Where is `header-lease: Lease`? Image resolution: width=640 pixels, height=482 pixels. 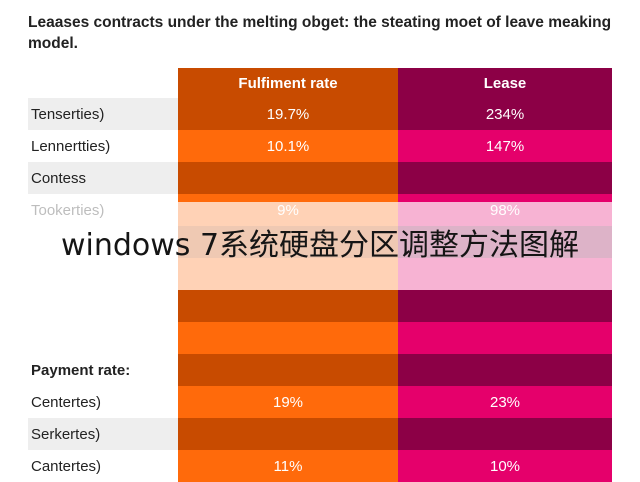 header-lease: Lease is located at coordinates (505, 83).